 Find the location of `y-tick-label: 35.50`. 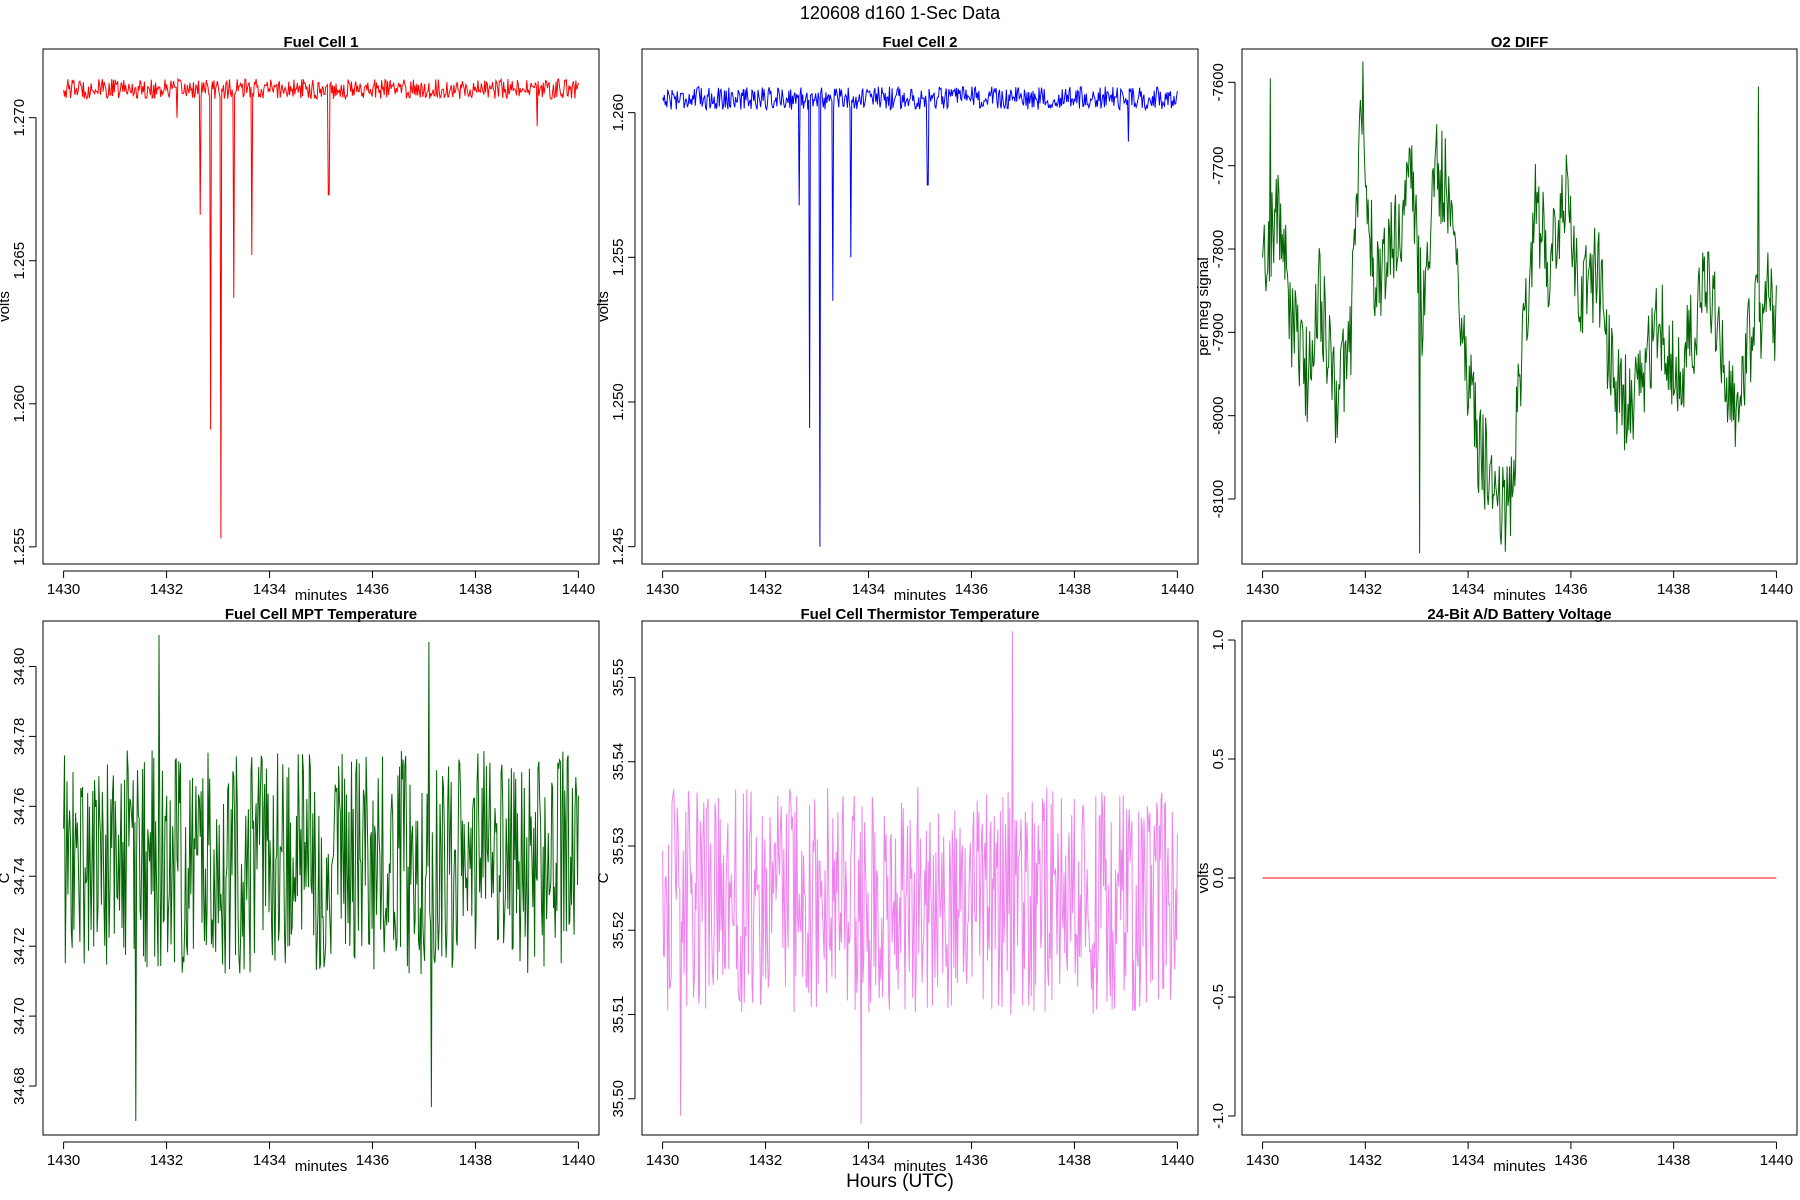

y-tick-label: 35.50 is located at coordinates (618, 1099).